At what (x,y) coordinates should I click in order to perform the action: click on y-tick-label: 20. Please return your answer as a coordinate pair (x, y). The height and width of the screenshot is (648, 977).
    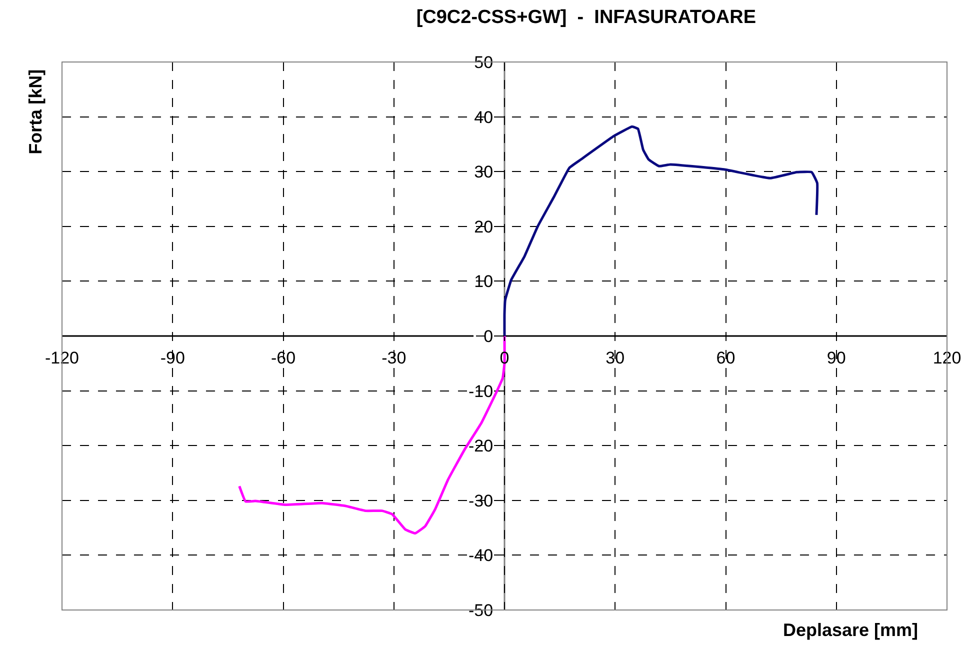
    Looking at the image, I should click on (484, 226).